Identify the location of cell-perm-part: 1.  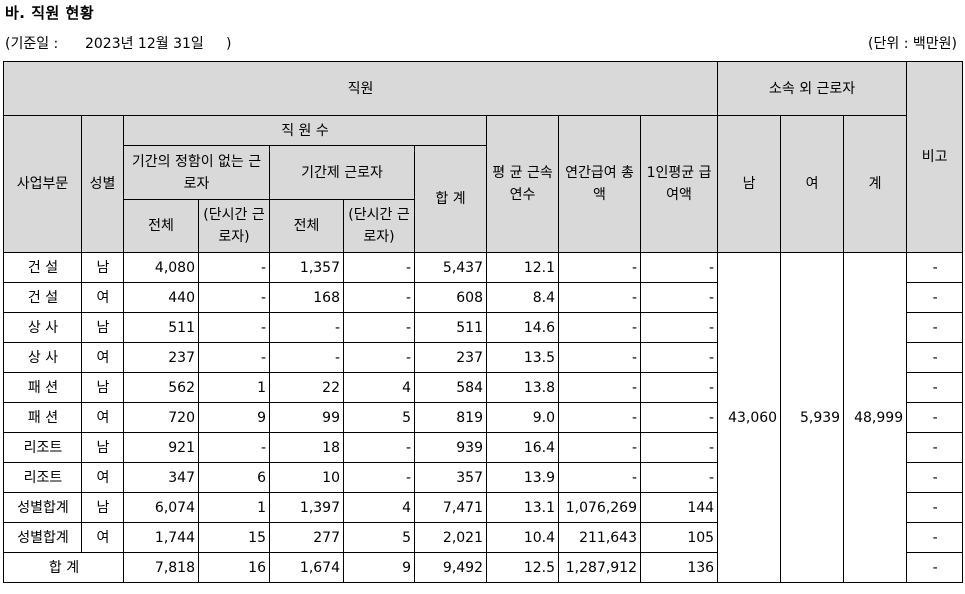
(234, 507).